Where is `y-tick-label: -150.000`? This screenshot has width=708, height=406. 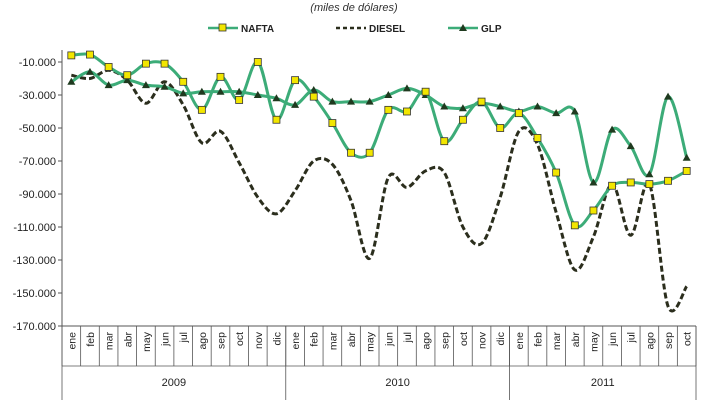 y-tick-label: -150.000 is located at coordinates (34, 294).